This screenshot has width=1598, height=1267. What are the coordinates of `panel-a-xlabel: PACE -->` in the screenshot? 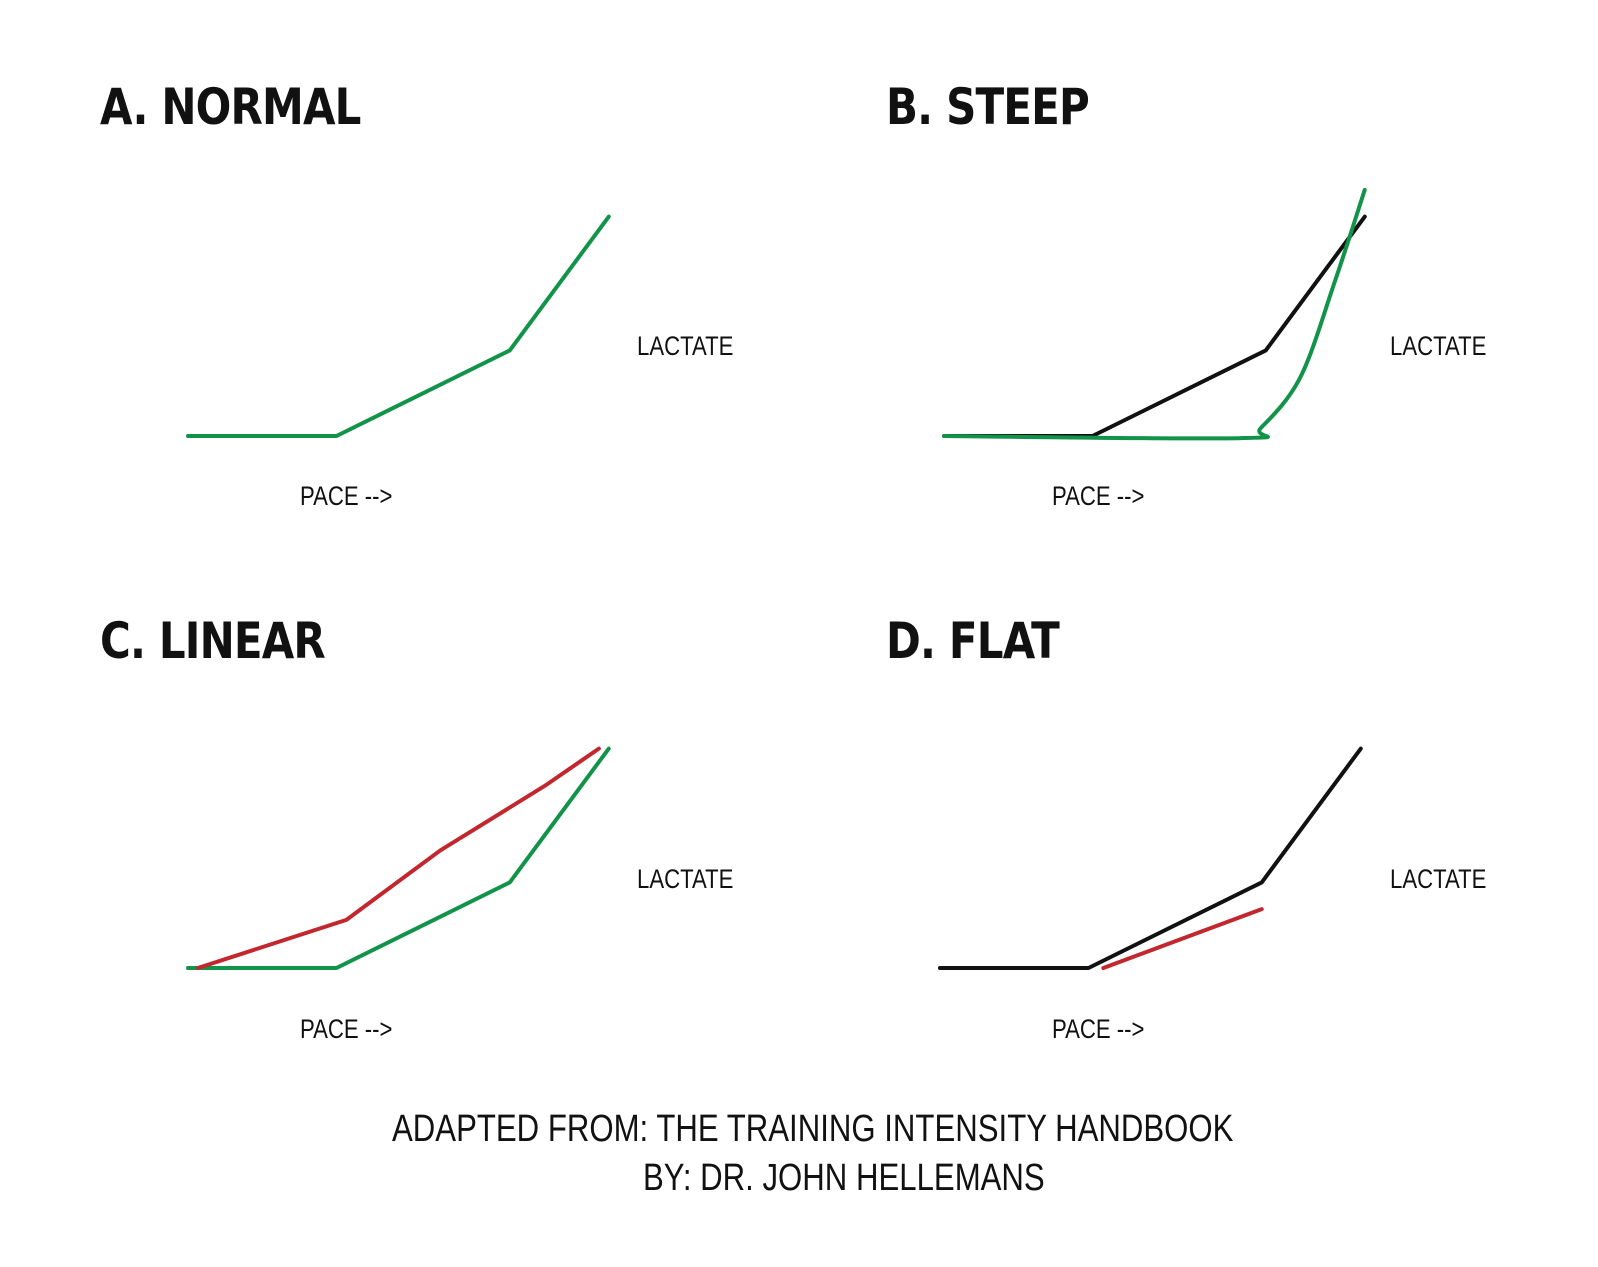 It's located at (346, 496).